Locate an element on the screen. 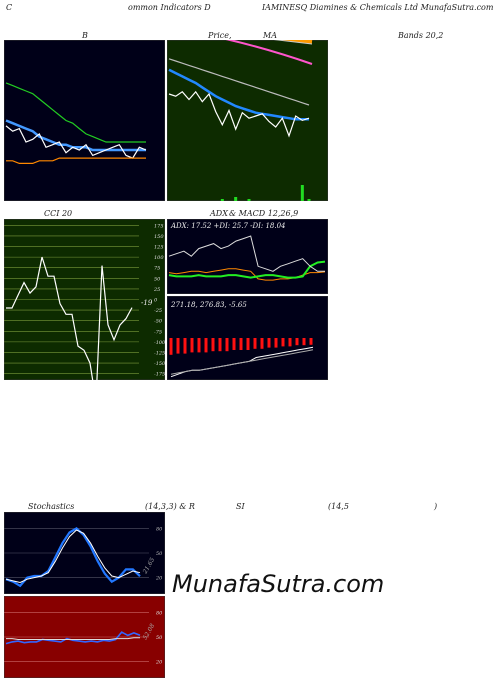  macd-bars is located at coordinates (241, 346).